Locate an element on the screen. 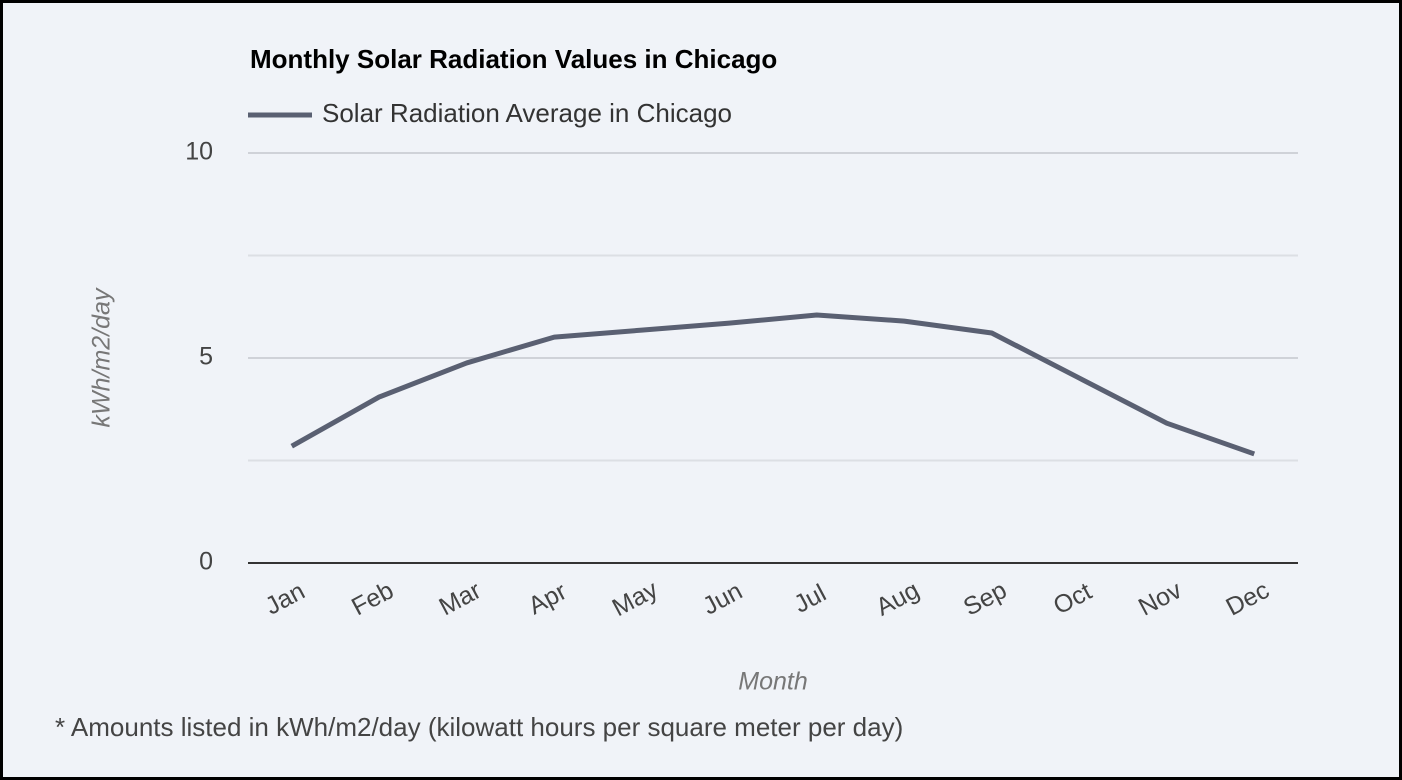 This screenshot has width=1402, height=780. y-axis-label: kWh/m2/day is located at coordinates (102, 357).